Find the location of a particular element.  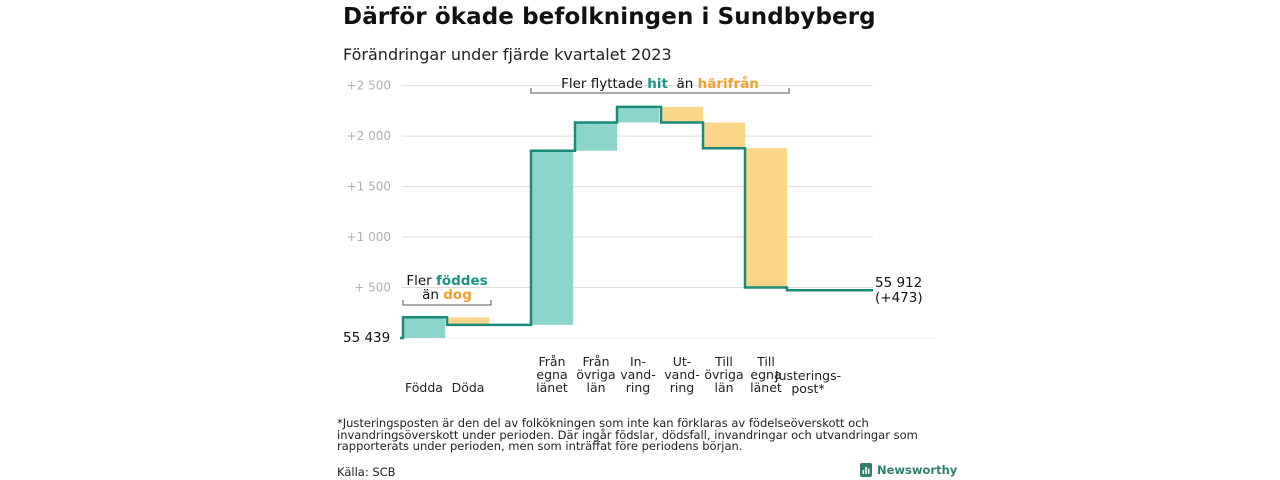

births-annotation-text: än is located at coordinates (432, 295).